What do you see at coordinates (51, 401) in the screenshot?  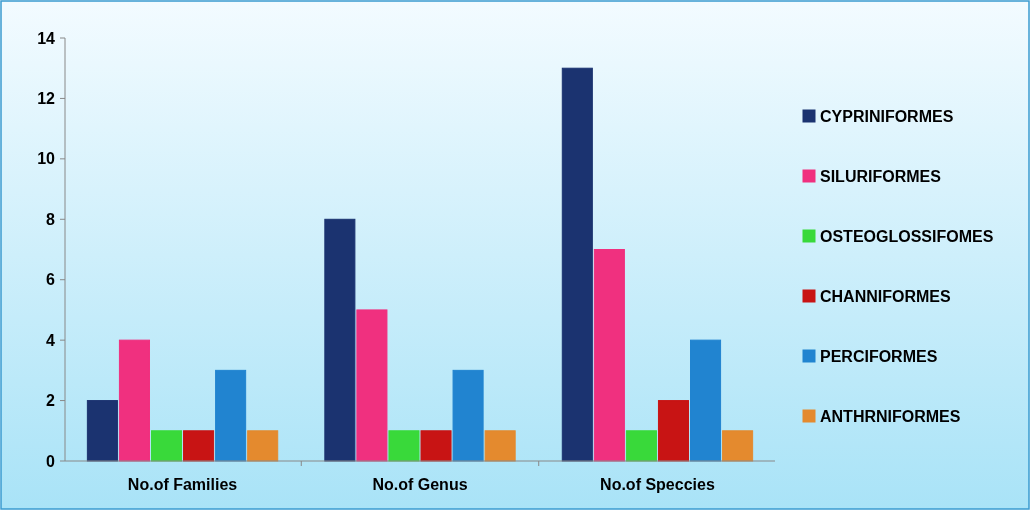 I see `y-tick-label: 2` at bounding box center [51, 401].